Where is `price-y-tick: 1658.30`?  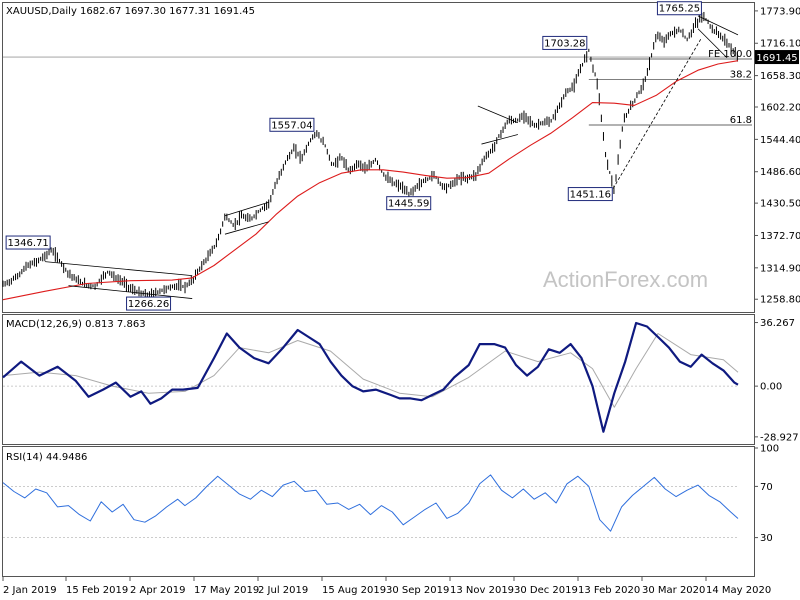
price-y-tick: 1658.30 is located at coordinates (780, 76).